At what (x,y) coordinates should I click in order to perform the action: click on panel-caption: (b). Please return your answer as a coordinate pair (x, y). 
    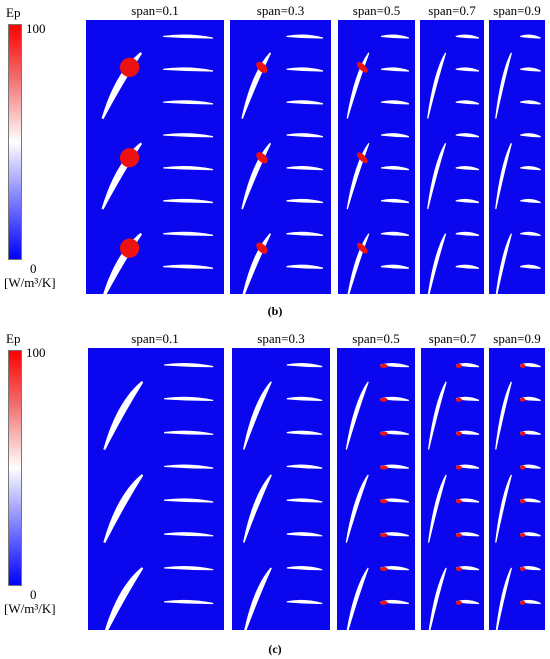
    Looking at the image, I should click on (275, 311).